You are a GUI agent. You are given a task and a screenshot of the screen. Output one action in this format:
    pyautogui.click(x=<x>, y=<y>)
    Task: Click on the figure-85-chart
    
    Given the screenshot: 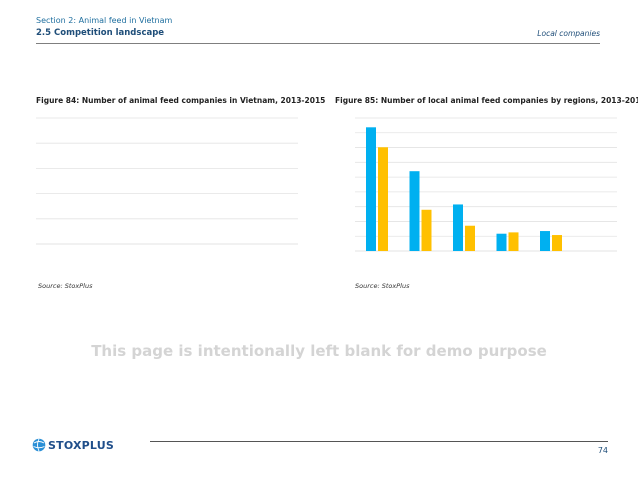 What is the action you would take?
    pyautogui.click(x=486, y=184)
    